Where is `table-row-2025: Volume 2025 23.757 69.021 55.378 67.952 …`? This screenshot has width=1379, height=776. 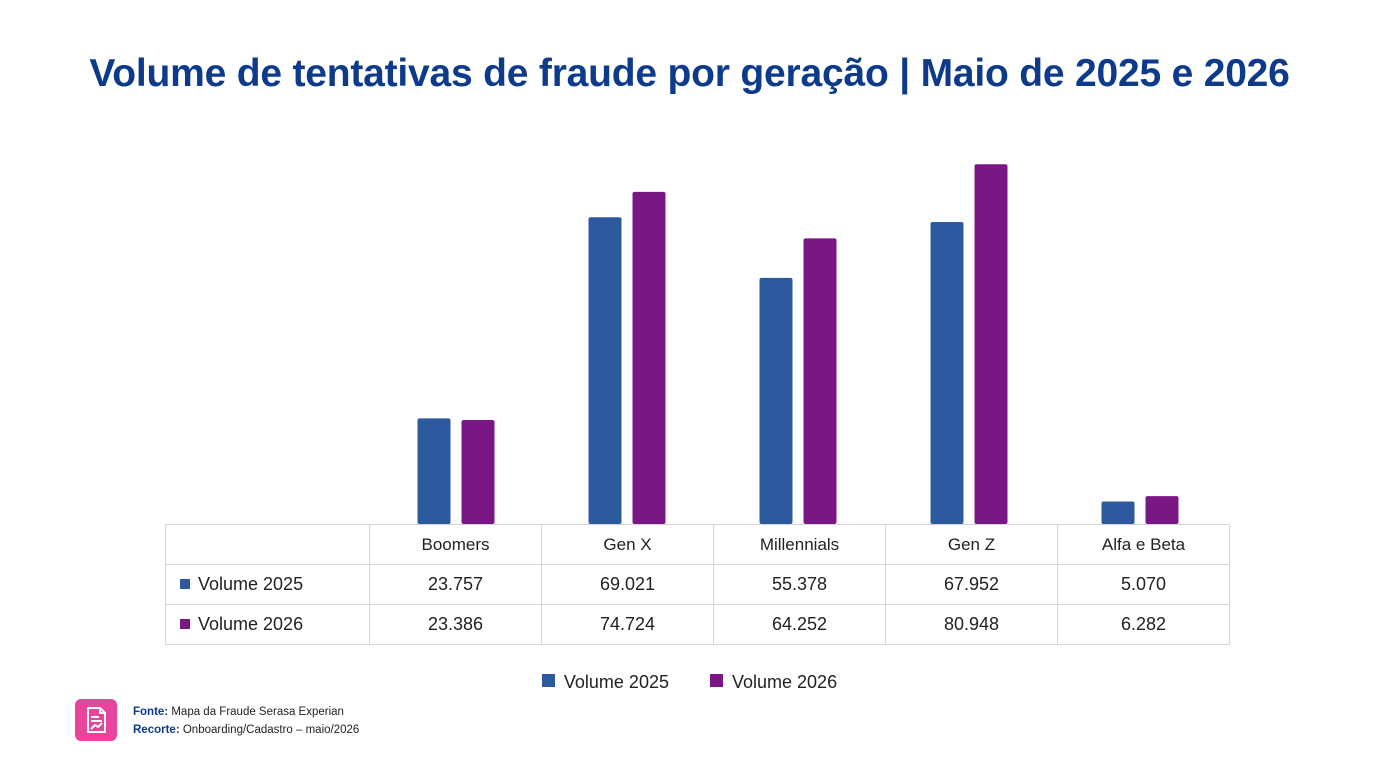
table-row-2025: Volume 2025 23.757 69.021 55.378 67.952 … is located at coordinates (697, 584).